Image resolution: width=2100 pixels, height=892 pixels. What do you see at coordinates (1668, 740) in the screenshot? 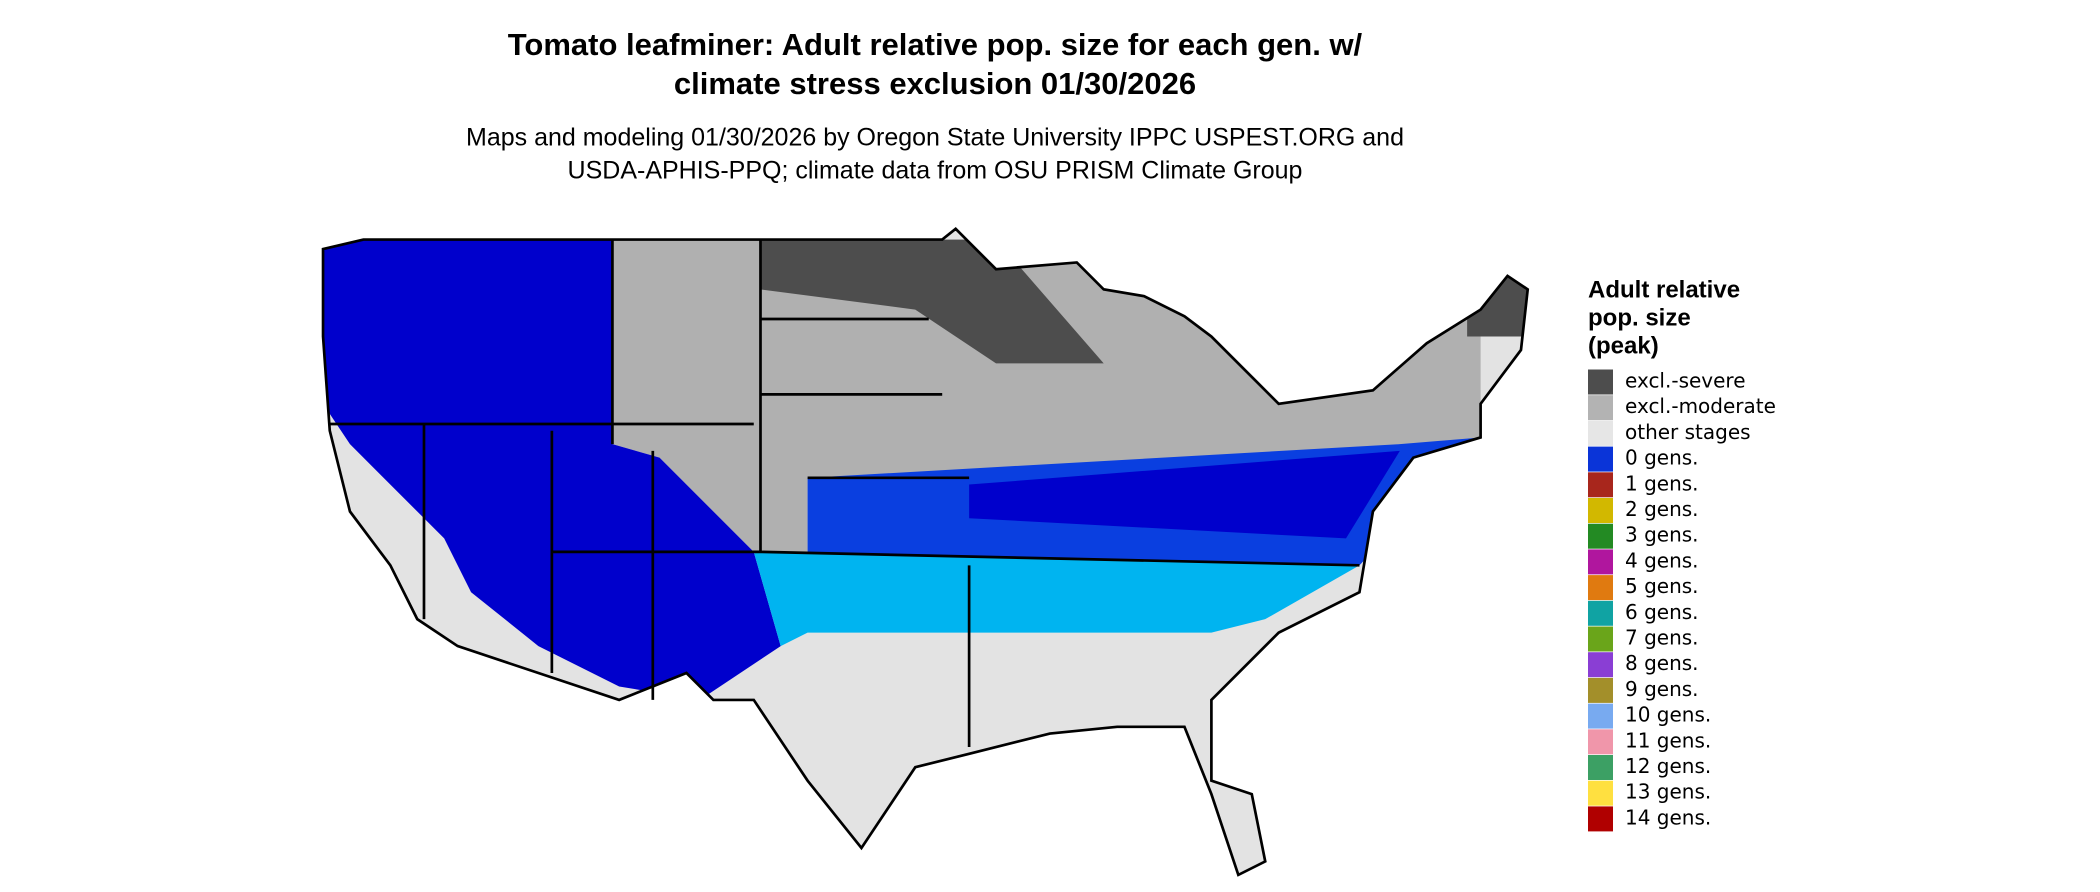
I see `legend-label: 11 gens.` at bounding box center [1668, 740].